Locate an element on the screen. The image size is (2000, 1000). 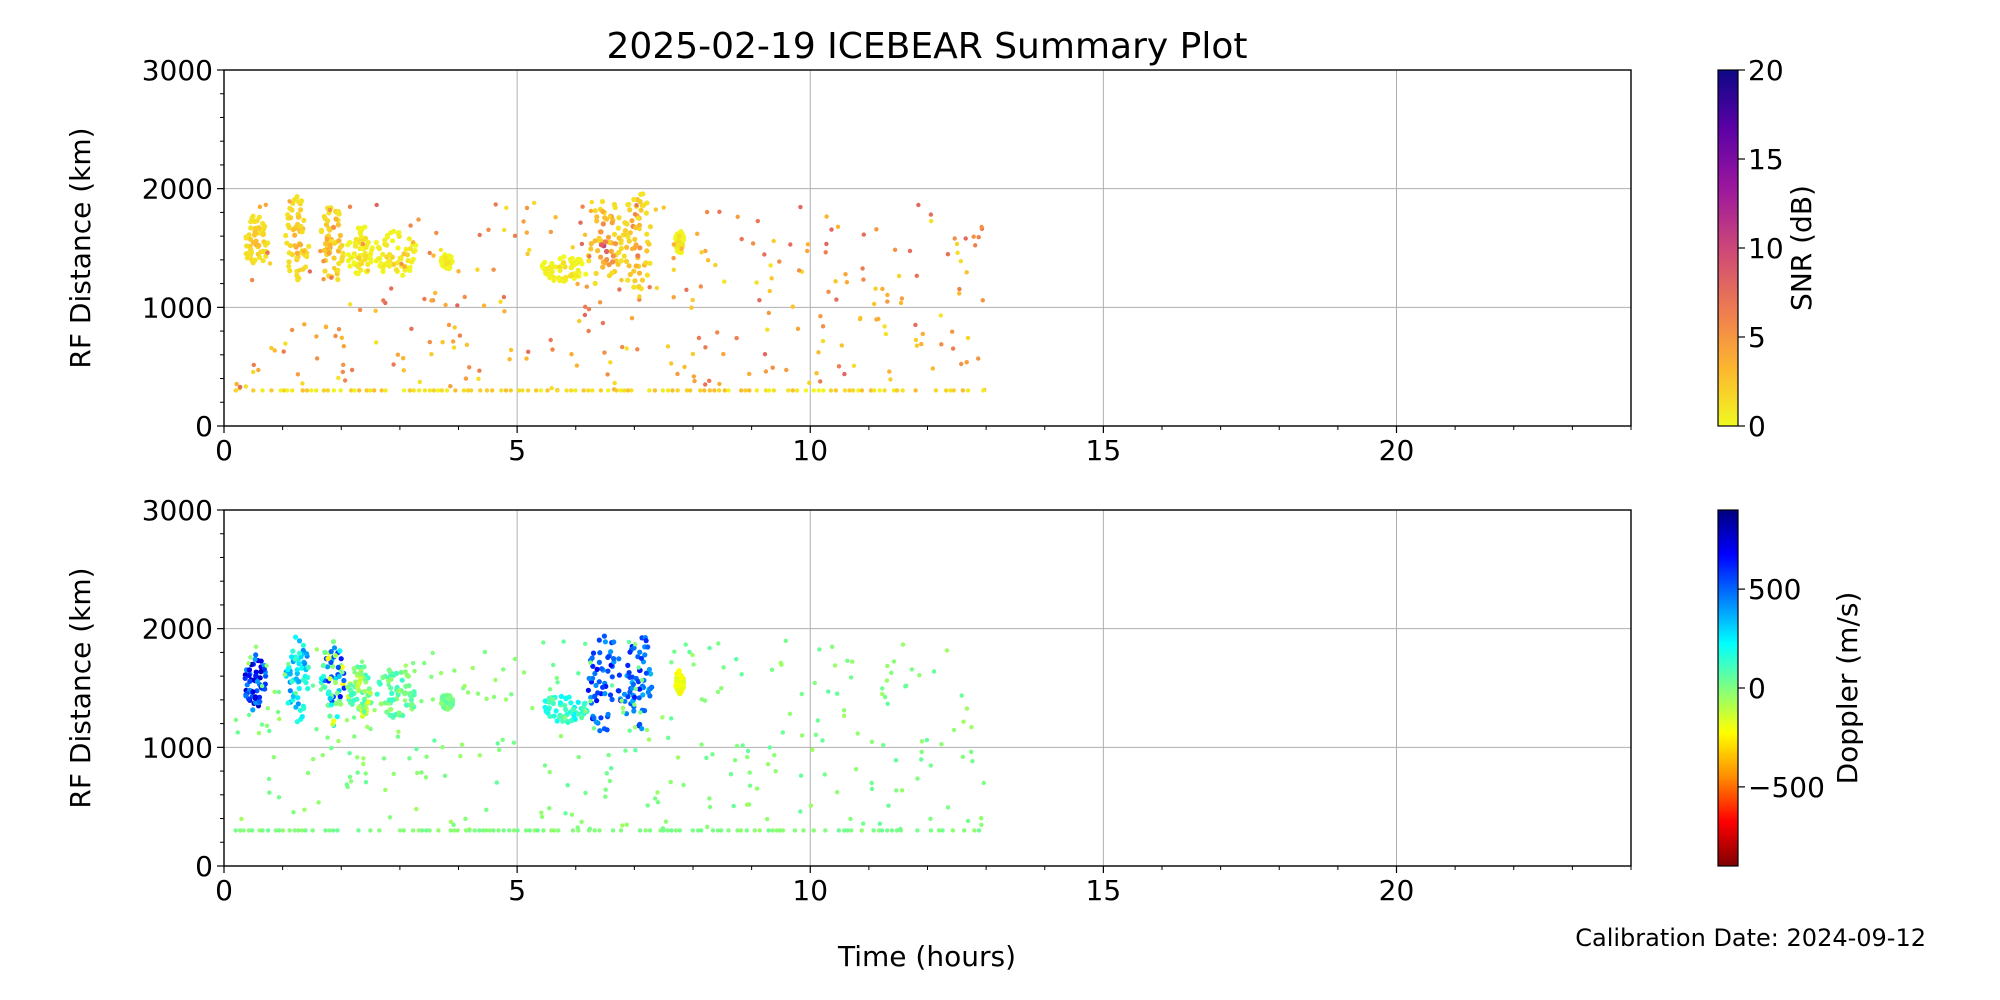
colorbar-tick-label: −500 is located at coordinates (1786, 787).